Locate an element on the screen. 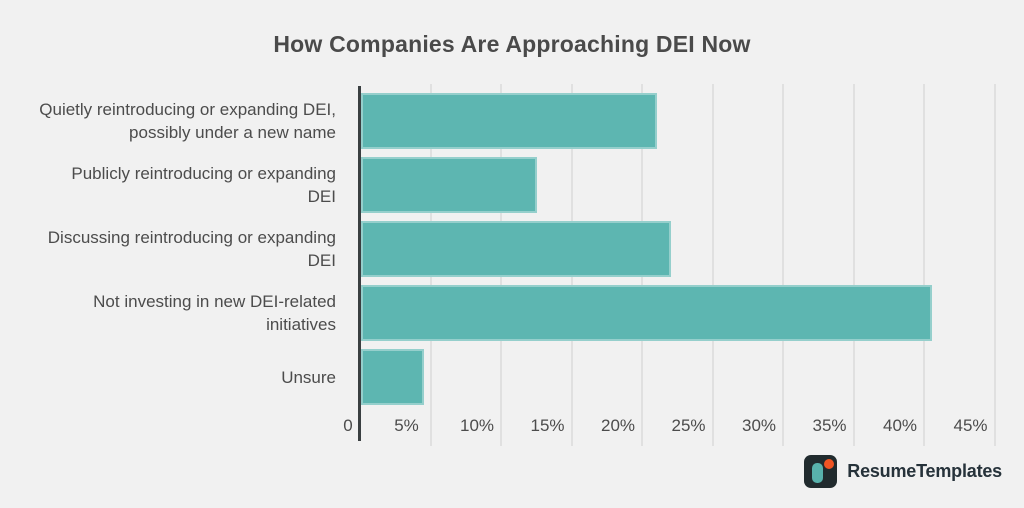  x-tick-45pct: 45% is located at coordinates (970, 425).